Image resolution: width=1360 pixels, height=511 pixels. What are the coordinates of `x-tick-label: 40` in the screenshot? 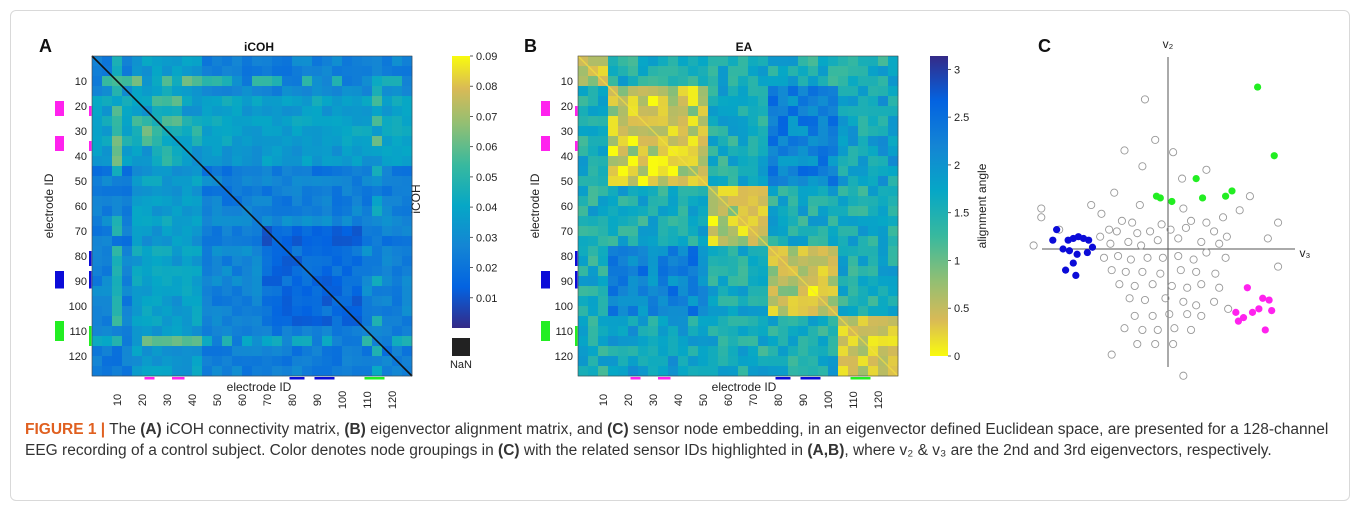 It's located at (679, 400).